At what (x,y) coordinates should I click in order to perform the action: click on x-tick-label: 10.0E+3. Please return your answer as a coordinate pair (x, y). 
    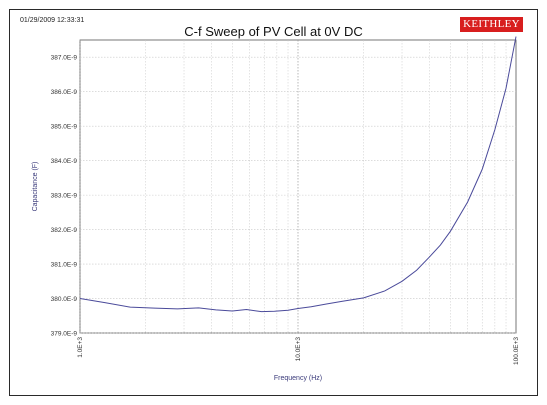
    Looking at the image, I should click on (298, 349).